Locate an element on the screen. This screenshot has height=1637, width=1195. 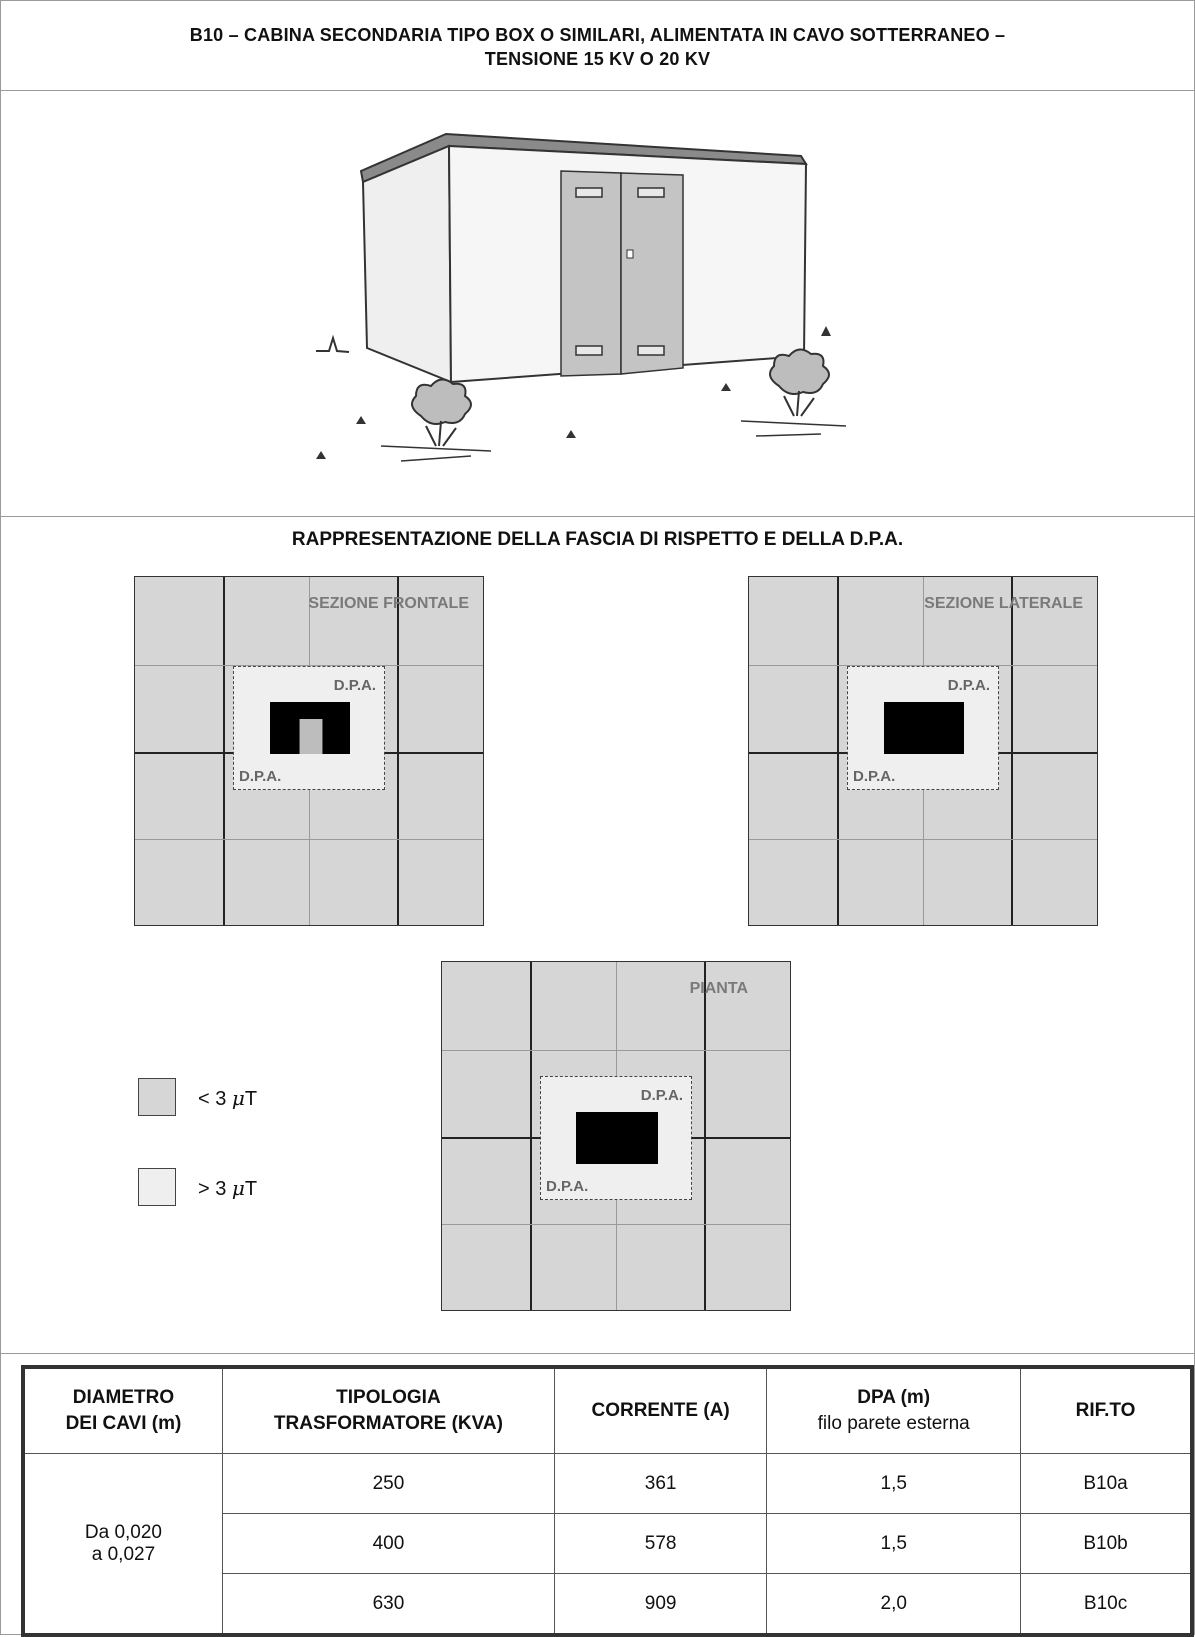
header-current: CORRENTE (A) is located at coordinates (660, 1410).